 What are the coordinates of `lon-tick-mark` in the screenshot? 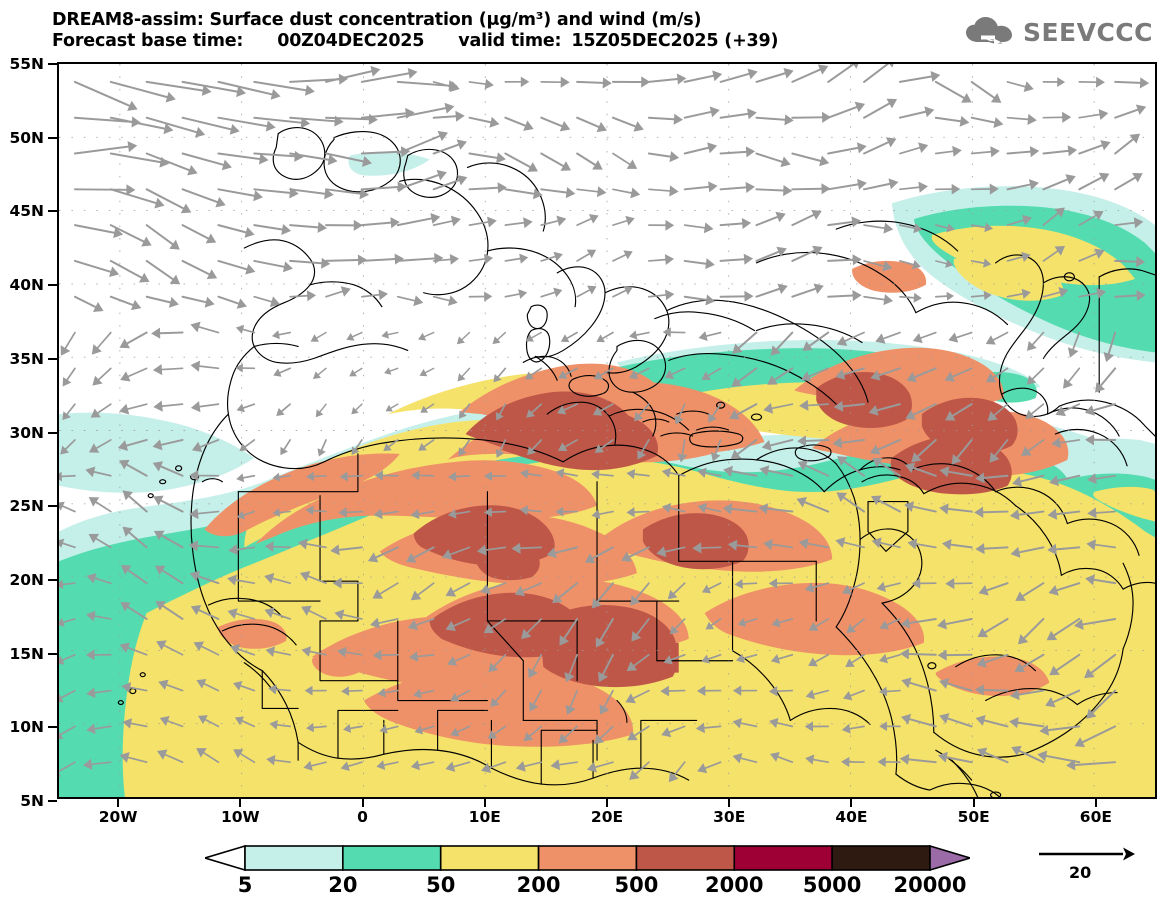 It's located at (1095, 803).